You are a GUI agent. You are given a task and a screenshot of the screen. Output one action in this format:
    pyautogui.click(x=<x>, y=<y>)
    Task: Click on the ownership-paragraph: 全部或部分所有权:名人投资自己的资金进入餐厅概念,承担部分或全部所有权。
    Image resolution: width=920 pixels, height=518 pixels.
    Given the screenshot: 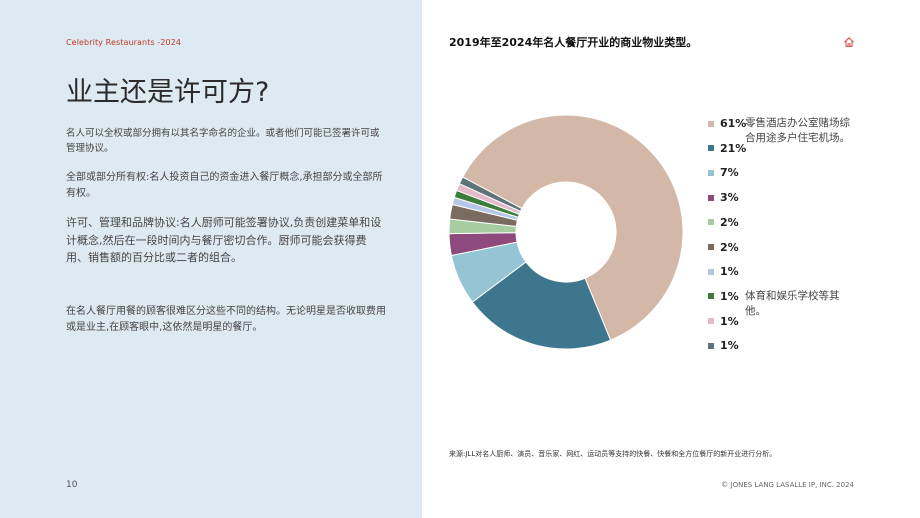 What is the action you would take?
    pyautogui.click(x=224, y=185)
    